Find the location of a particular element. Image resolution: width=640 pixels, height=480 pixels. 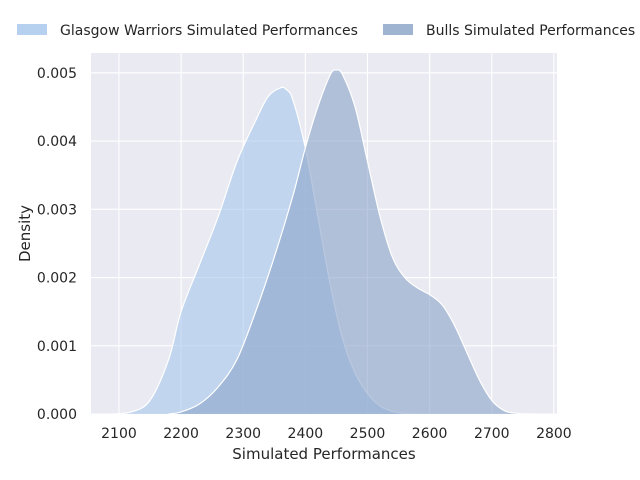

y-tick-label: 0.003 is located at coordinates (57, 210).